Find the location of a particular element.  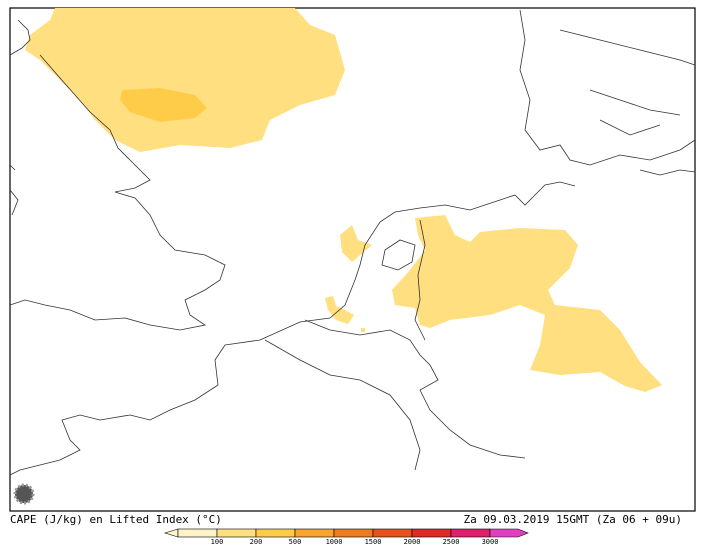

logo is located at coordinates (24, 494).